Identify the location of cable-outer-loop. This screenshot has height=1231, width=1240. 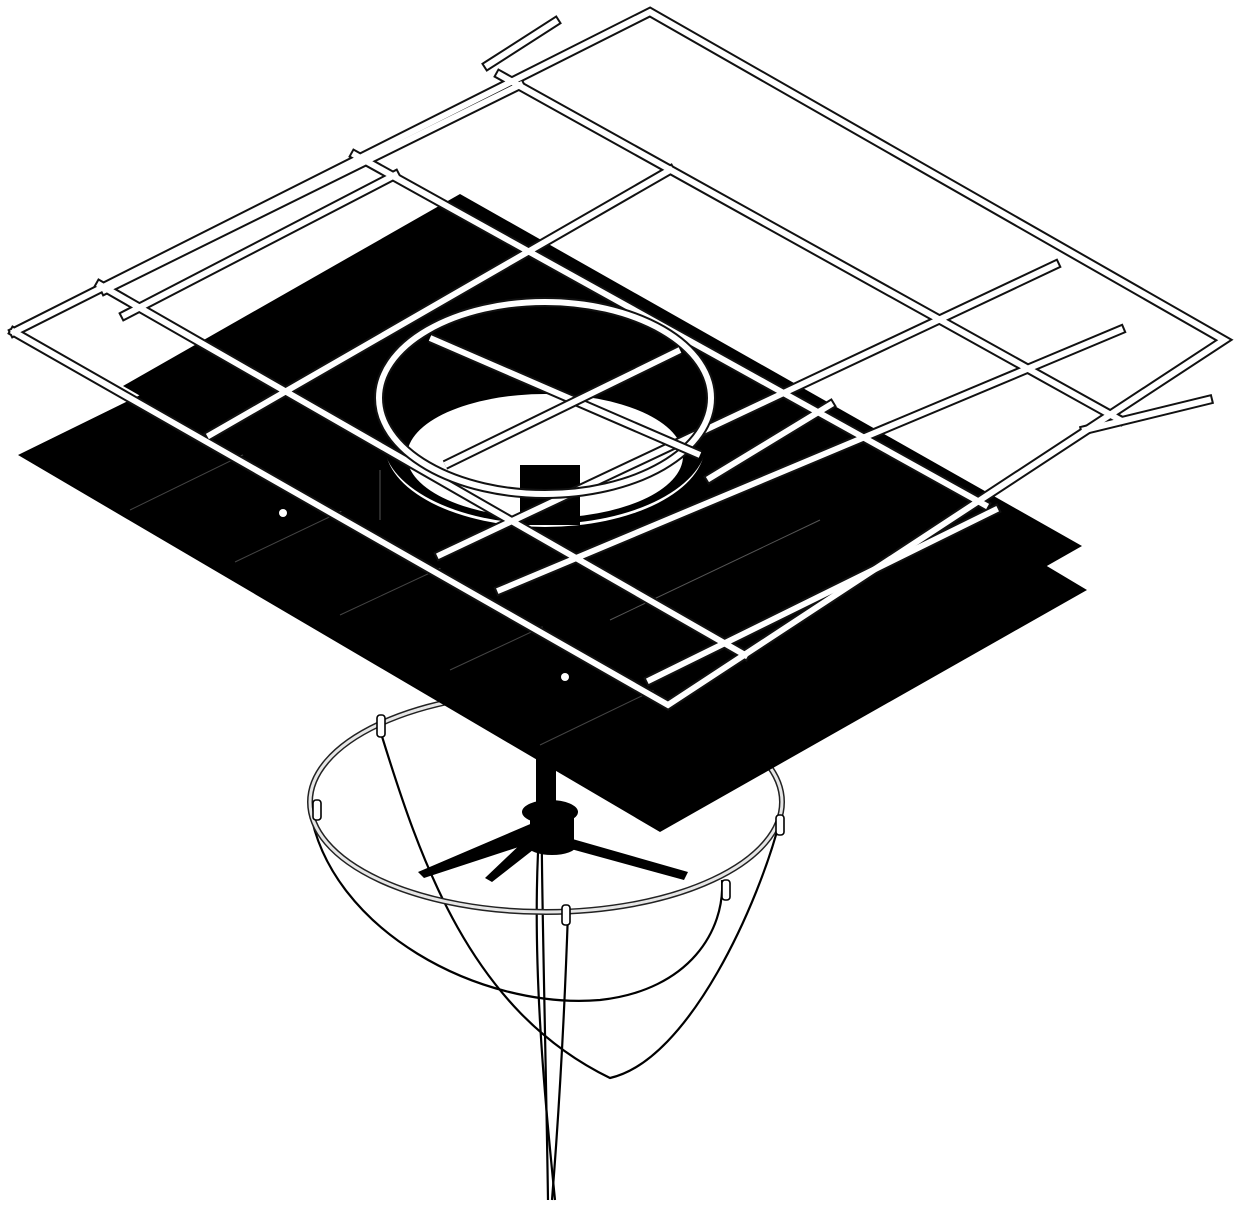
(580, 904).